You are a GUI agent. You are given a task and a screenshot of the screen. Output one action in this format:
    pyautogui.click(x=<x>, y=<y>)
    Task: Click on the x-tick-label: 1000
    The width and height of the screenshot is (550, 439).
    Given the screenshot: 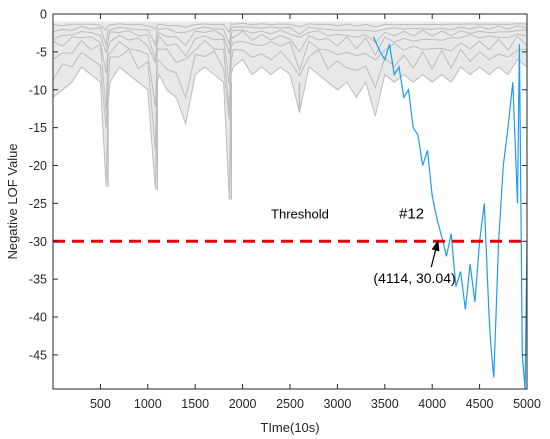 What is the action you would take?
    pyautogui.click(x=148, y=404)
    